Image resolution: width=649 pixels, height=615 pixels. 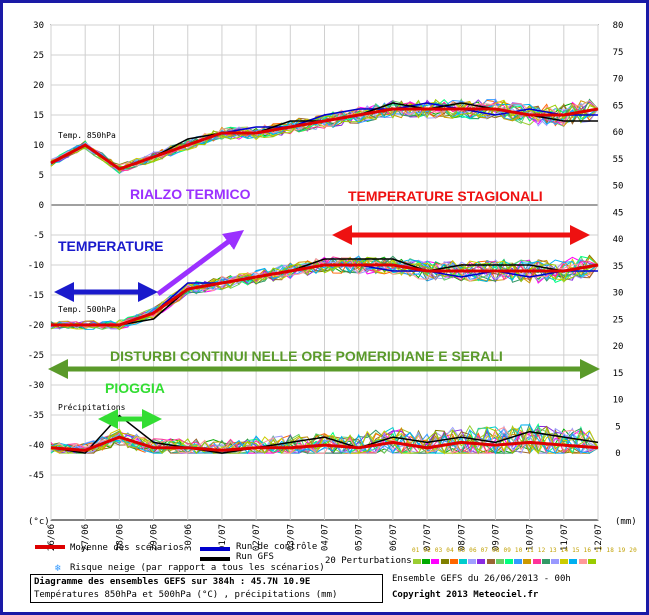 What do you see at coordinates (36, 386) in the screenshot?
I see `y-left-tick-label: -30` at bounding box center [36, 386].